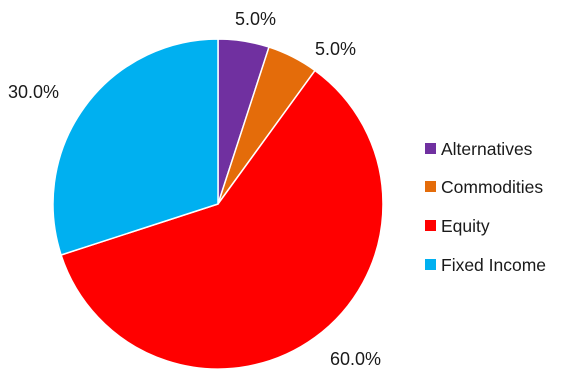  What do you see at coordinates (430, 186) in the screenshot?
I see `legend-swatch-commodities` at bounding box center [430, 186].